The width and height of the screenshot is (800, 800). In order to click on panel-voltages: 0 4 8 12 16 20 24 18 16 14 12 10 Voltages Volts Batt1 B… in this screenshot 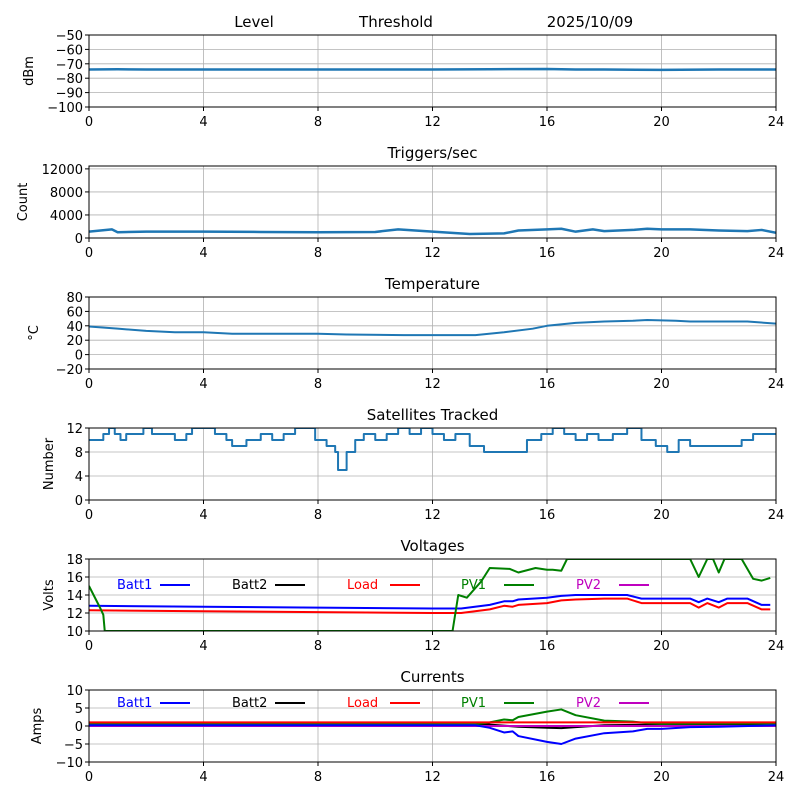, I will do `click(413, 595)`.